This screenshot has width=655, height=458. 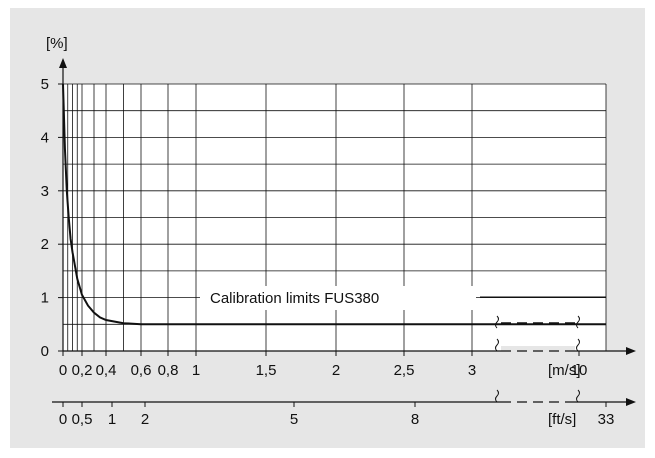 What do you see at coordinates (45, 137) in the screenshot?
I see `y-tick-label: 4` at bounding box center [45, 137].